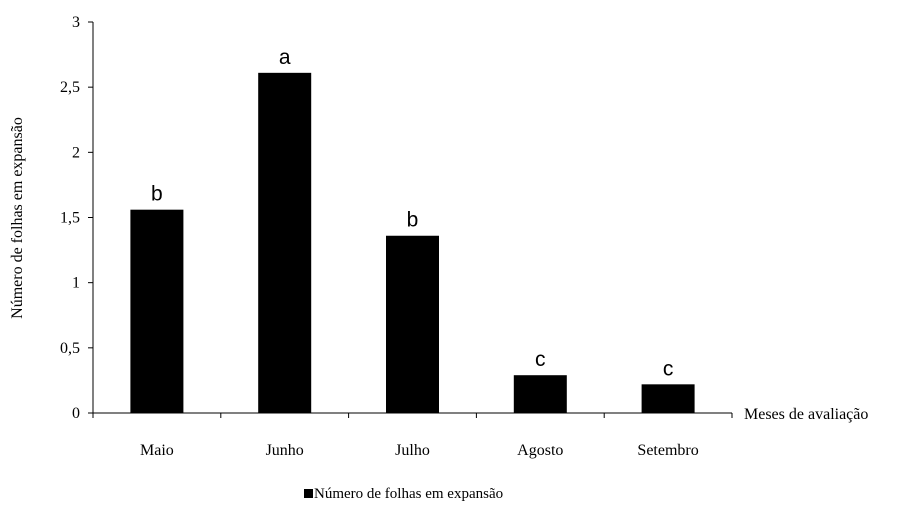  Describe the element at coordinates (412, 450) in the screenshot. I see `x-tick-label: Julho` at that location.